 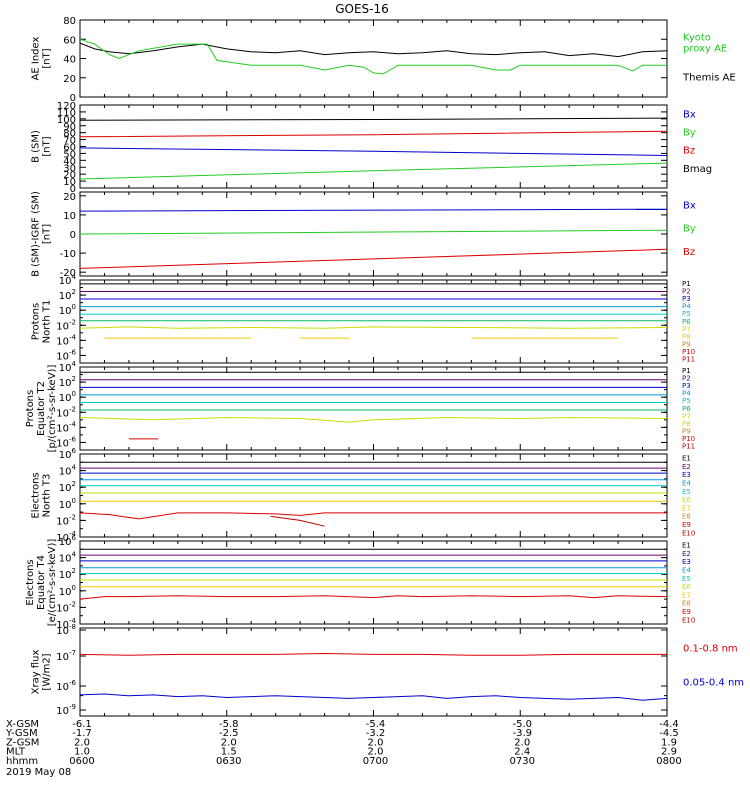 What do you see at coordinates (686, 394) in the screenshot?
I see `legend-p4: P4` at bounding box center [686, 394].